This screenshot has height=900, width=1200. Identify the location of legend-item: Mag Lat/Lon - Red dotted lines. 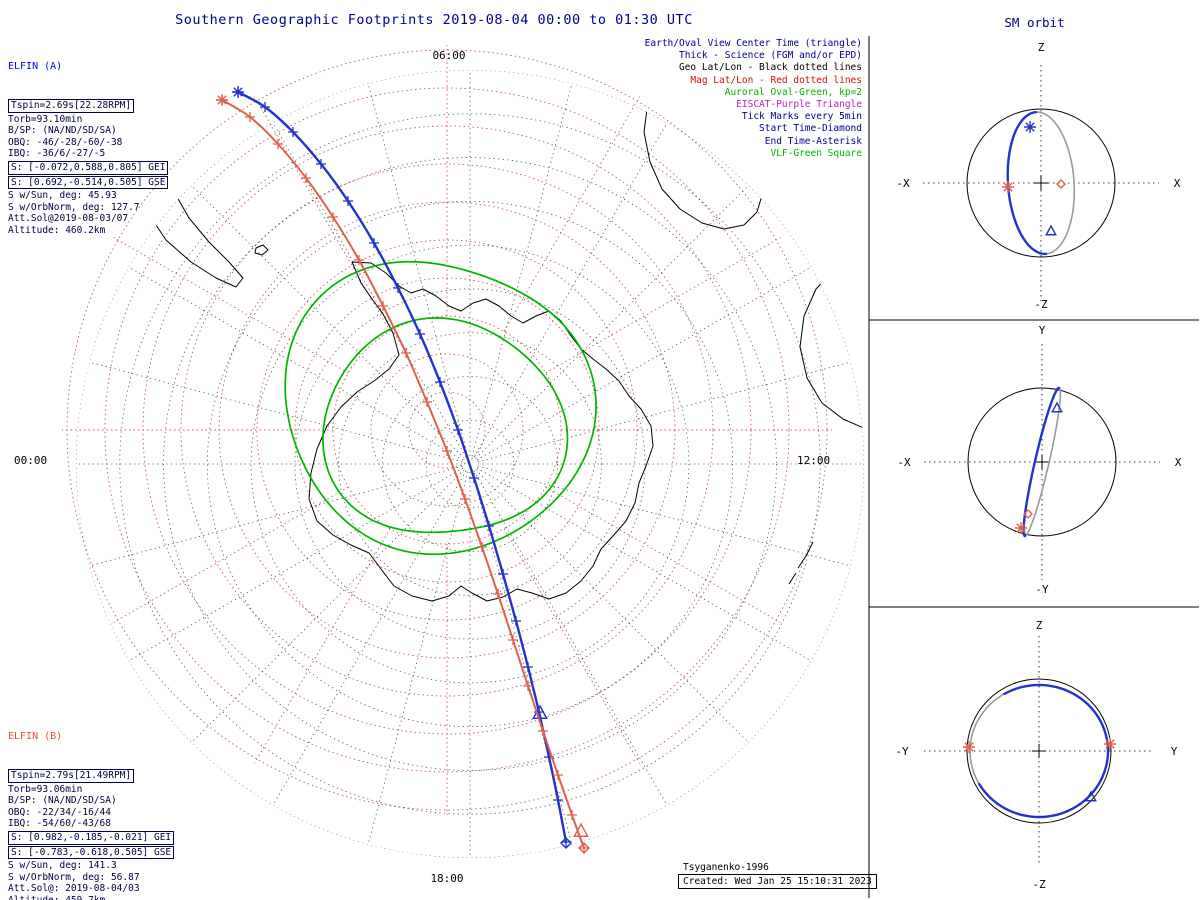
(776, 80).